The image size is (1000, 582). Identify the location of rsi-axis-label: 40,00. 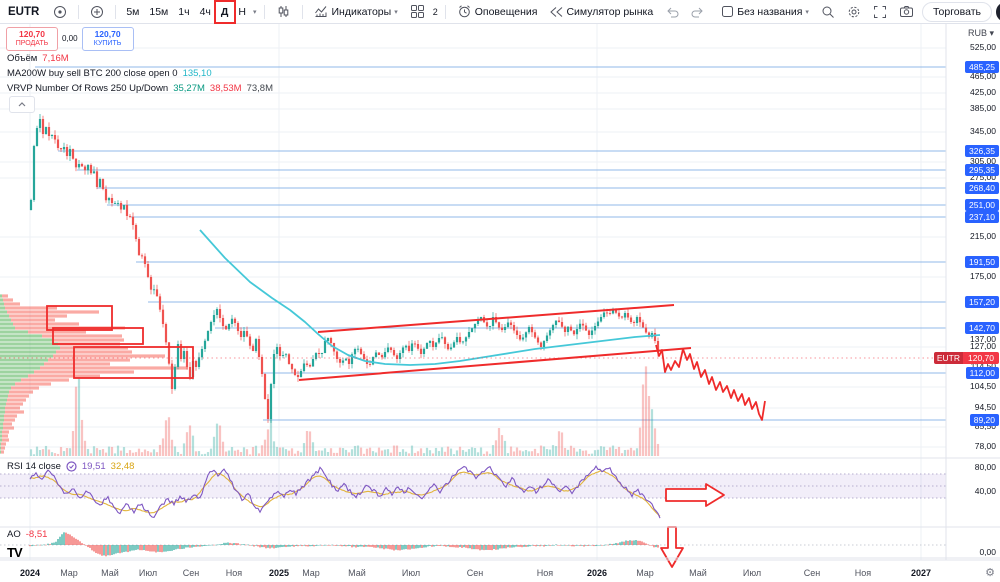
(985, 491).